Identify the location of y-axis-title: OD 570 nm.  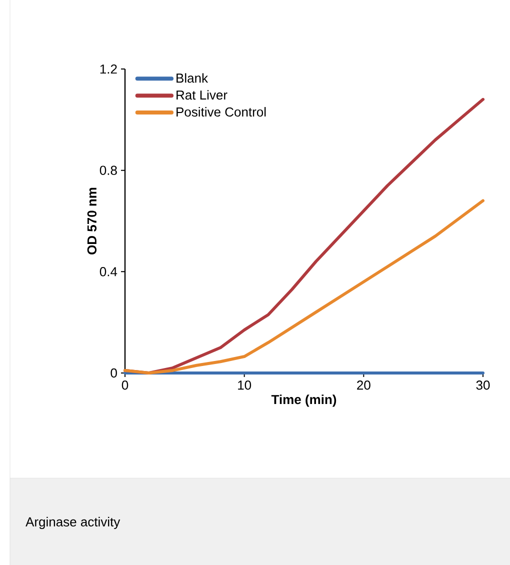
(92, 221).